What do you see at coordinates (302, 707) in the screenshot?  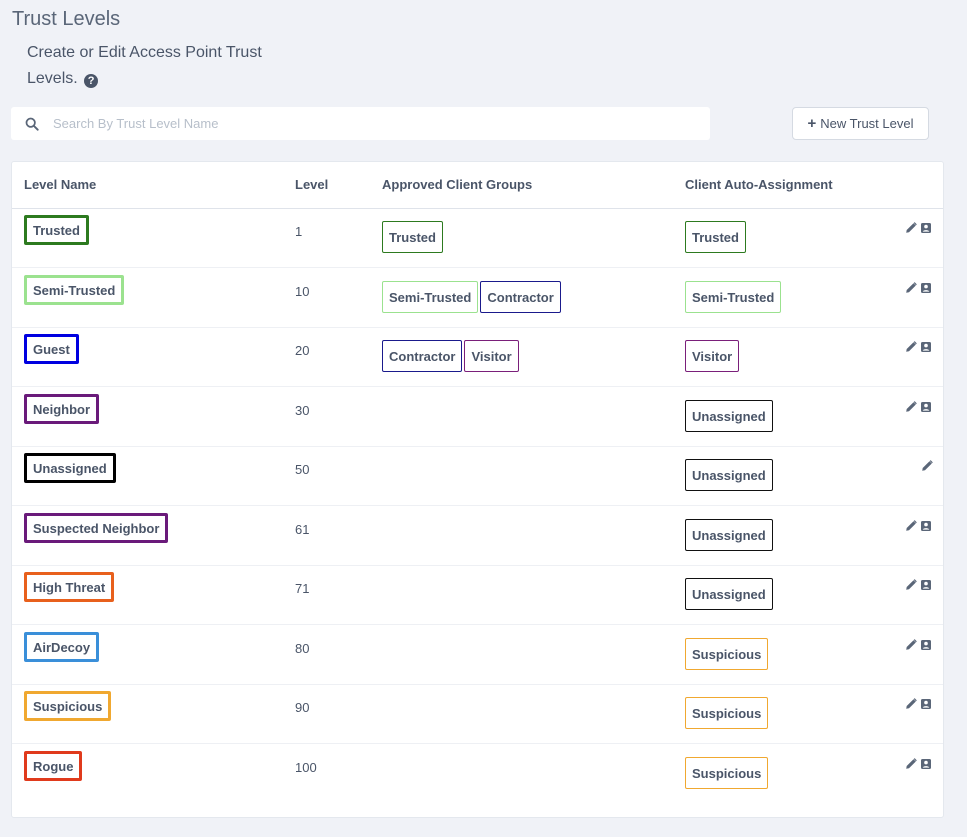 I see `level-value: 90` at bounding box center [302, 707].